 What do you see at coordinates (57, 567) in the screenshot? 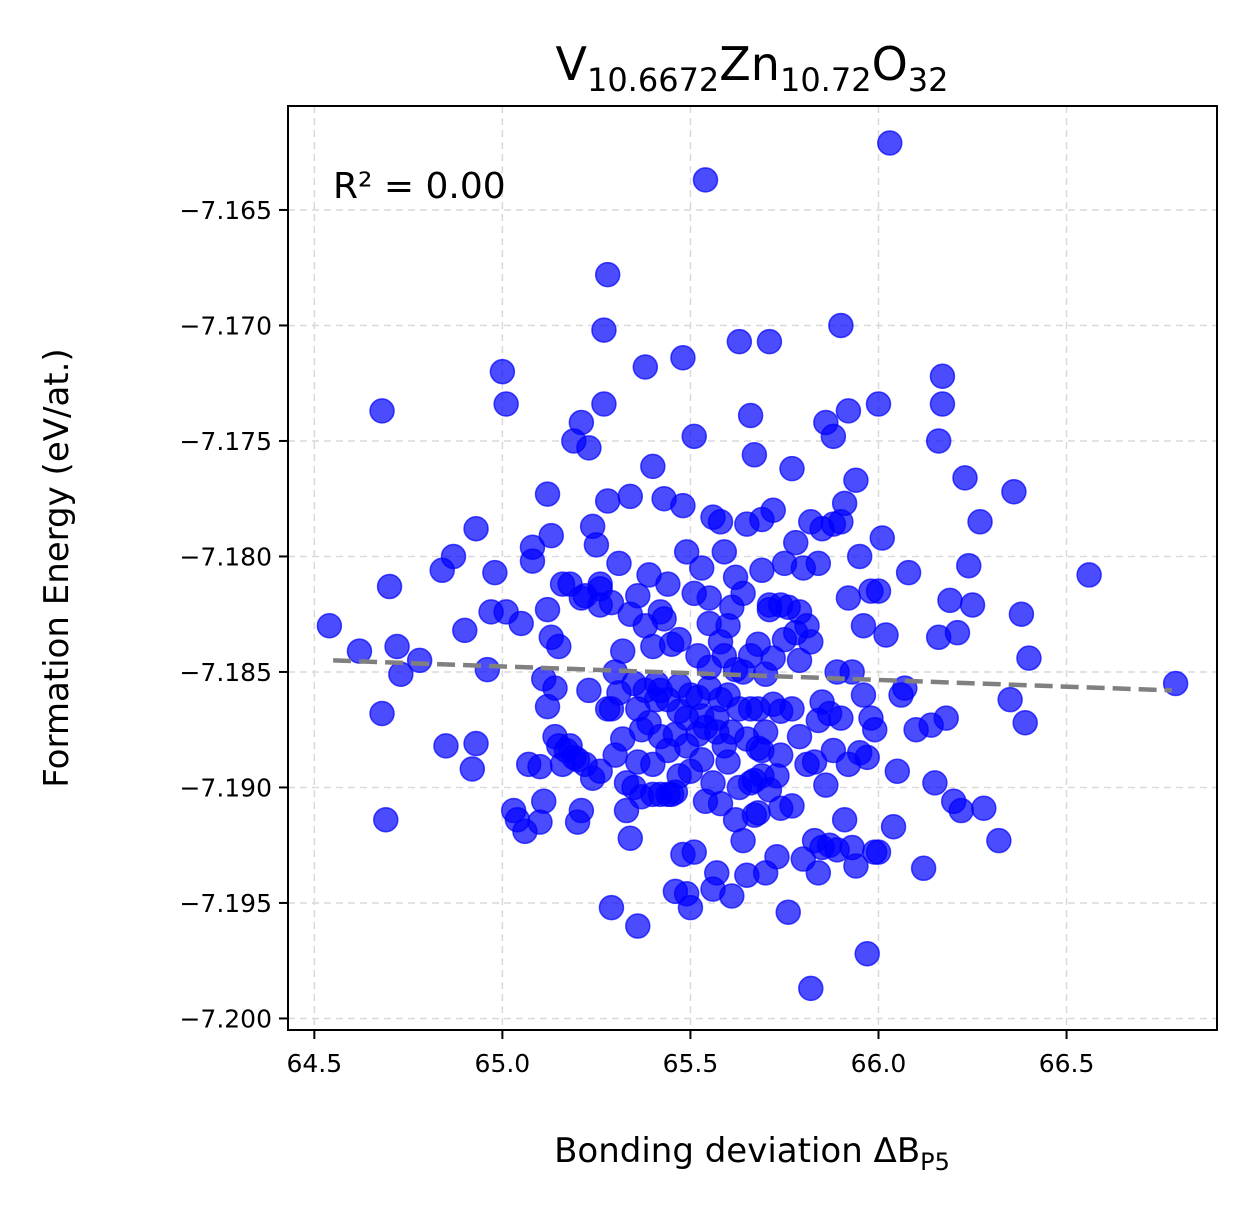
I see `y-axis-label: Formation Energy (eV/at.)` at bounding box center [57, 567].